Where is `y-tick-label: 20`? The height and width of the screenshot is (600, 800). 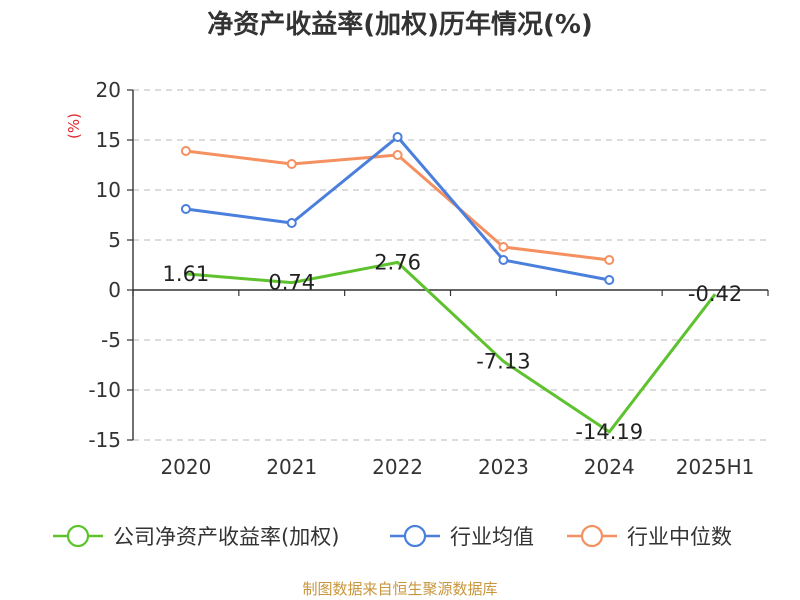
y-tick-label: 20 is located at coordinates (108, 90).